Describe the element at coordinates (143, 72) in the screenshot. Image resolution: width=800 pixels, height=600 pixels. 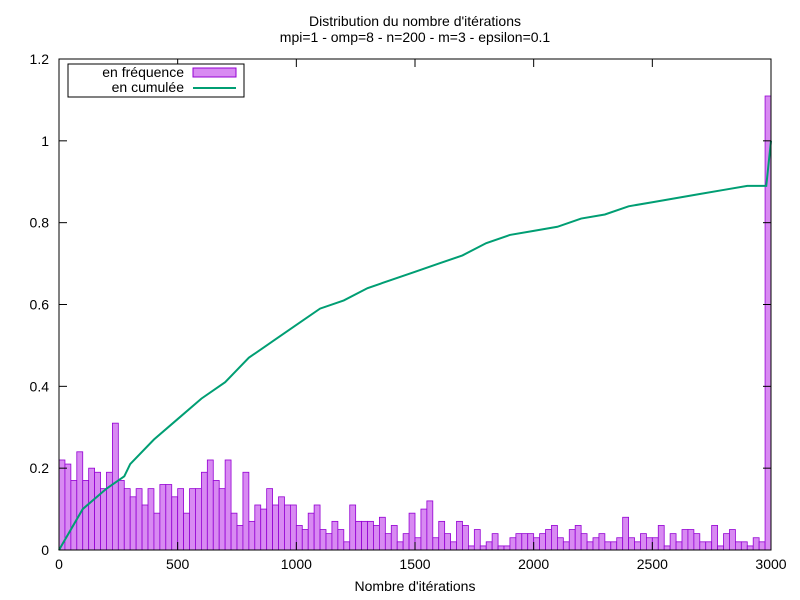
I see `legend-label-frequency: en fréquence` at that location.